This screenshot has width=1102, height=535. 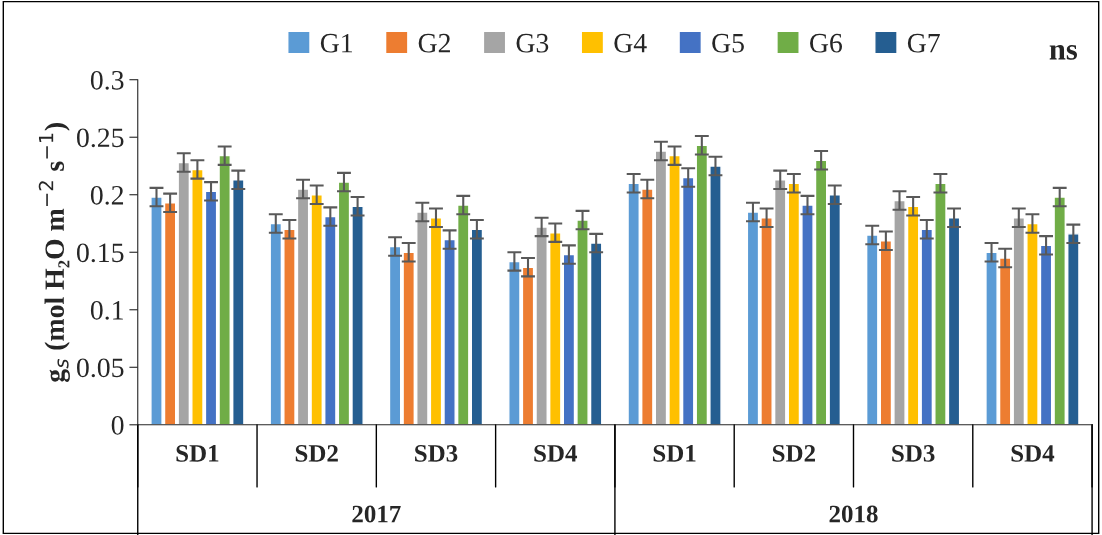 I want to click on legend-label: G2, so click(x=434, y=43).